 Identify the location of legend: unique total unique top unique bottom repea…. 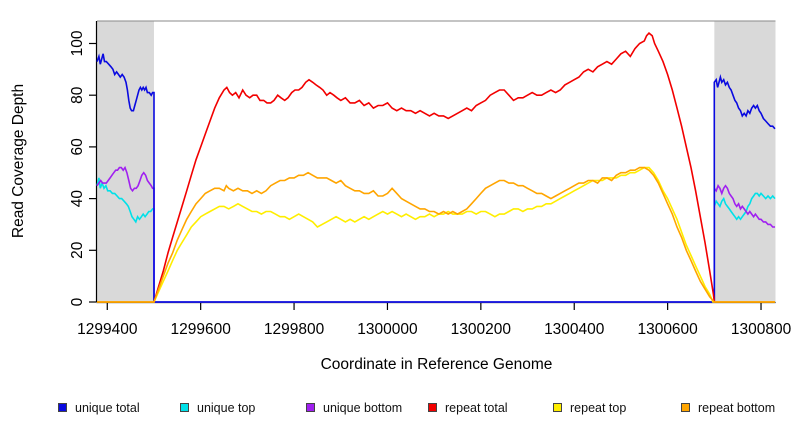
(396, 411).